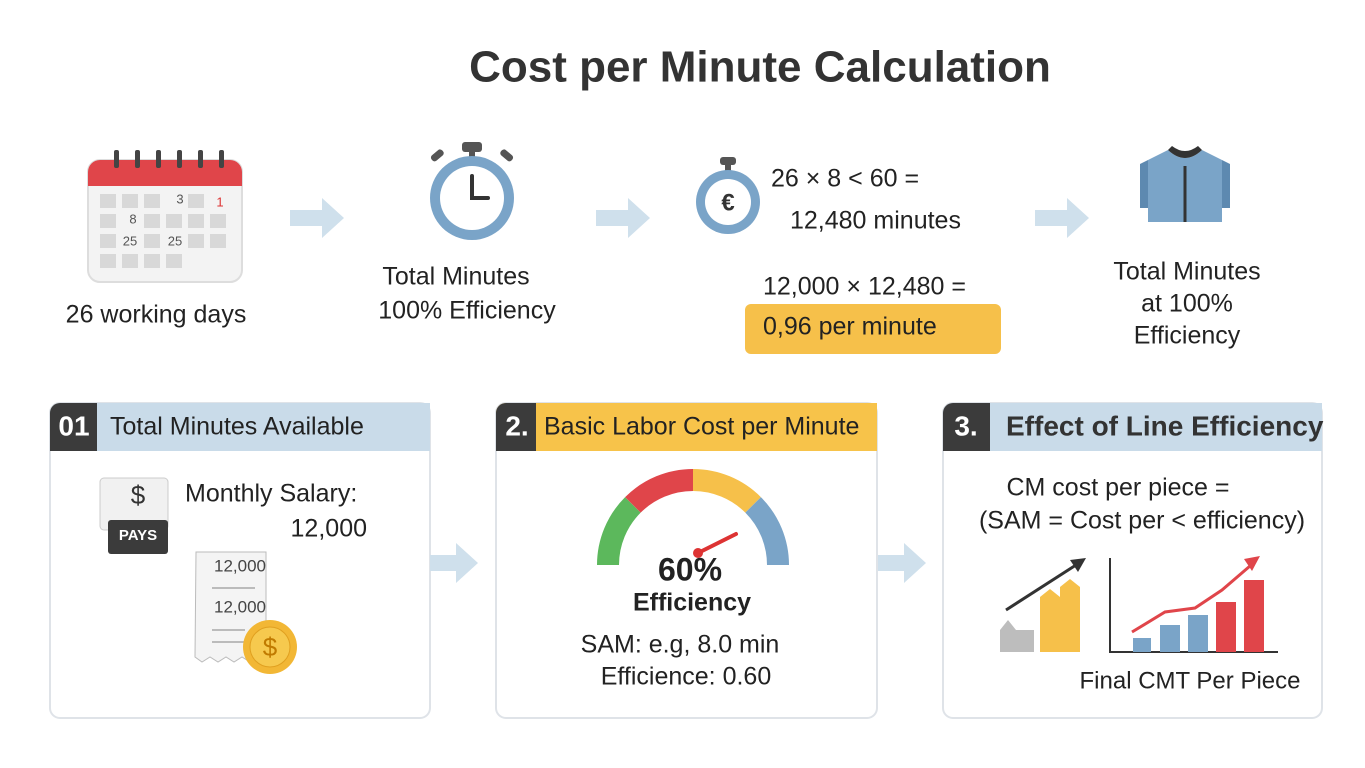 The image size is (1365, 768). Describe the element at coordinates (701, 427) in the screenshot. I see `panel-title: Basic Labor Cost per Minute` at that location.